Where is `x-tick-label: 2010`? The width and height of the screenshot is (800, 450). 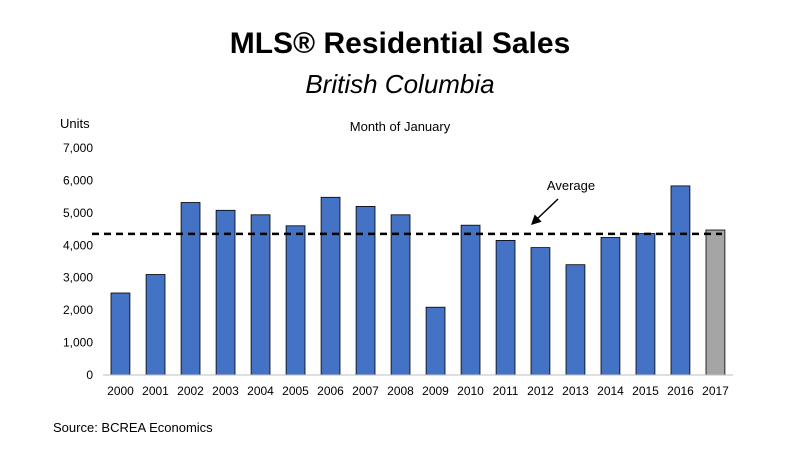
x-tick-label: 2010 is located at coordinates (470, 391).